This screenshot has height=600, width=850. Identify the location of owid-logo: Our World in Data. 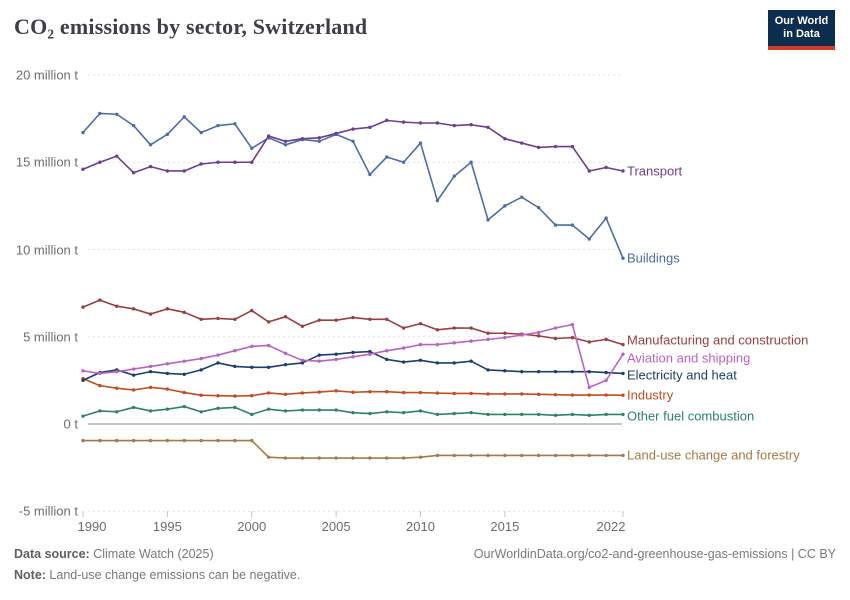
(801, 30).